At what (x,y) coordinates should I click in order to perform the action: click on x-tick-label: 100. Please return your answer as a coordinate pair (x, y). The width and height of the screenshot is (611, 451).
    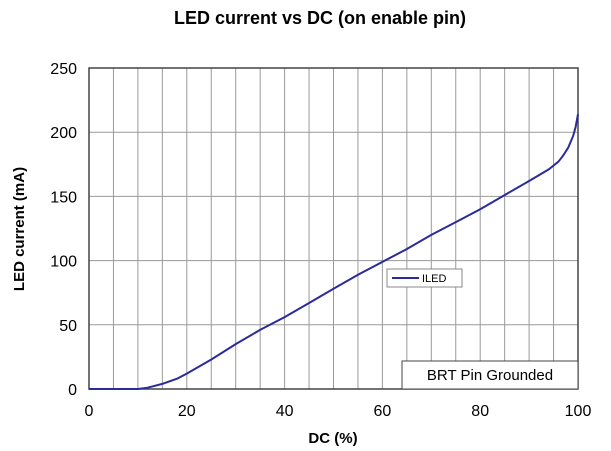
    Looking at the image, I should click on (578, 411).